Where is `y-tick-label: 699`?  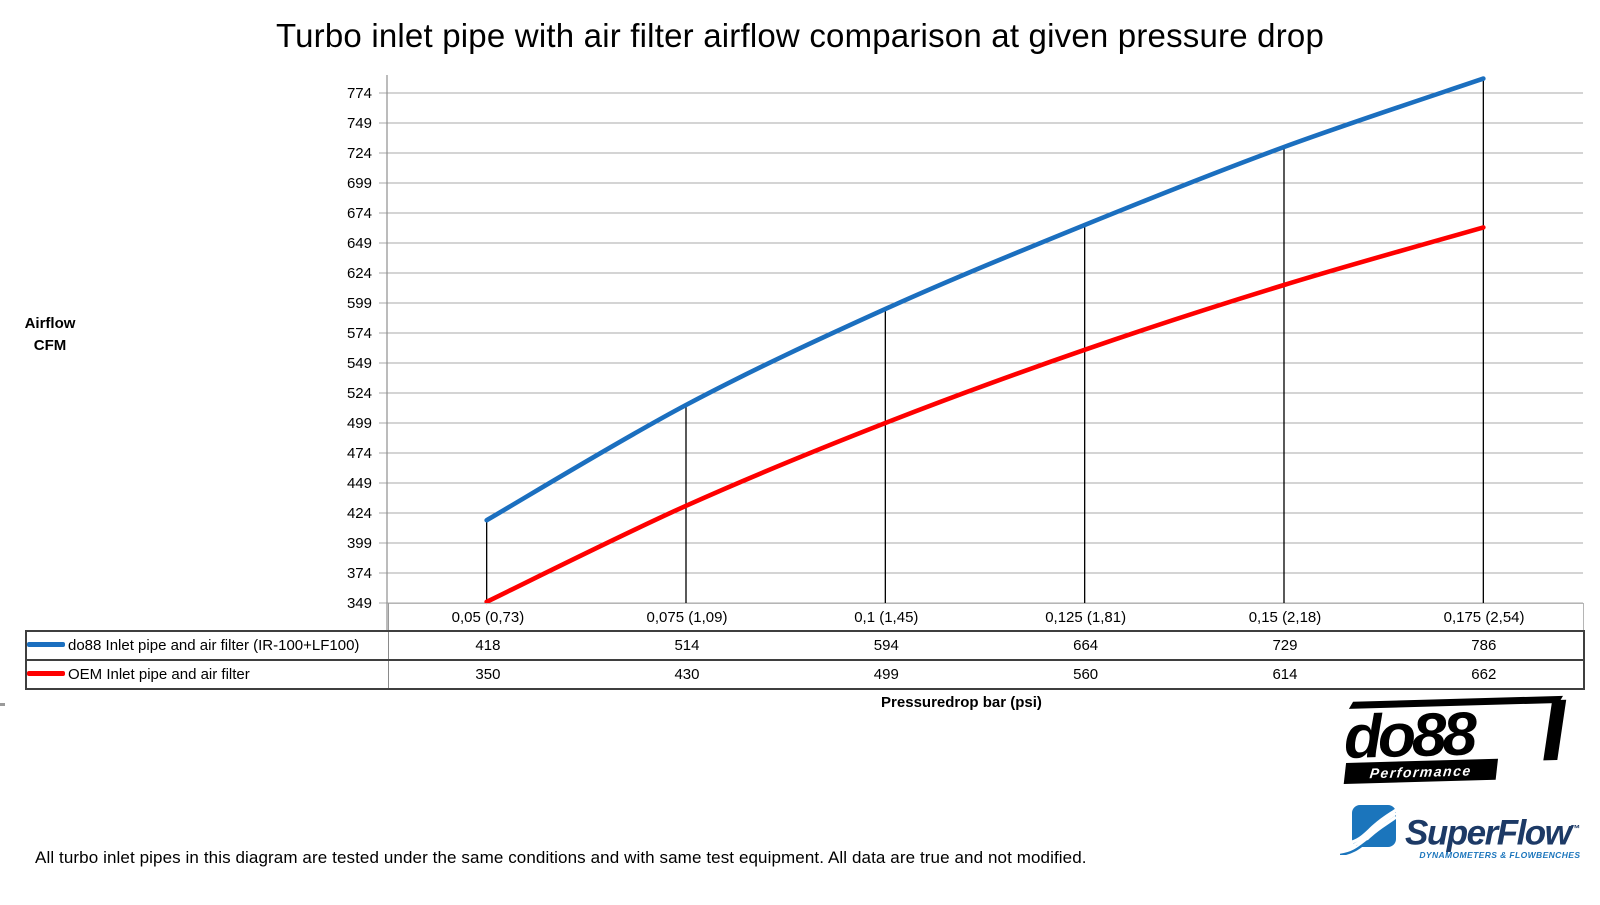
y-tick-label: 699 is located at coordinates (359, 183).